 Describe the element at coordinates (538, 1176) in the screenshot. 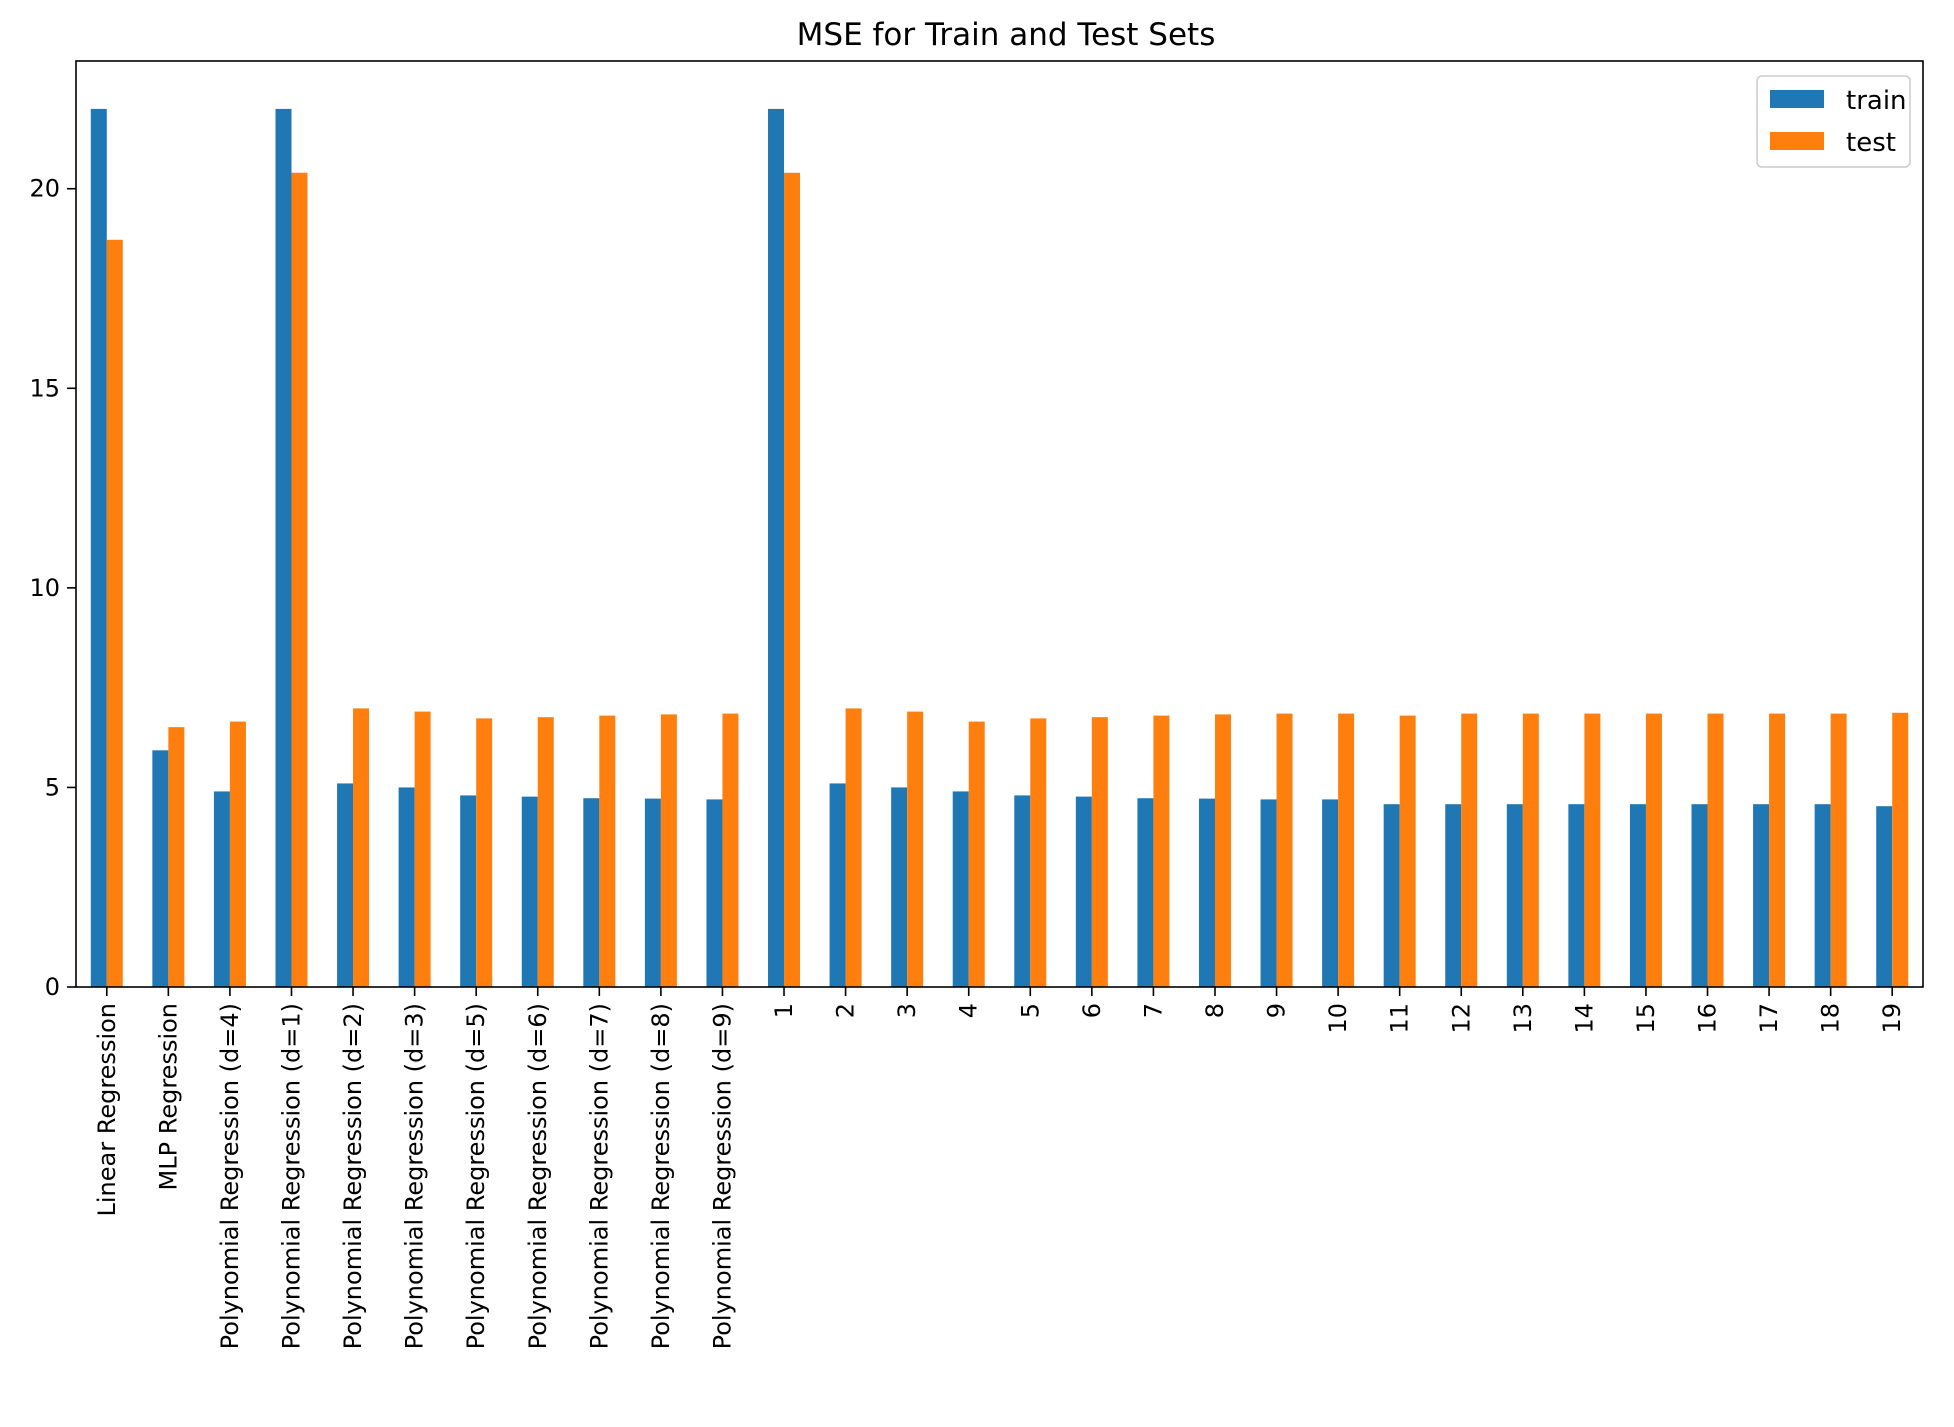

I see `x-tick-label: Polynomial Regression (d=6)` at that location.